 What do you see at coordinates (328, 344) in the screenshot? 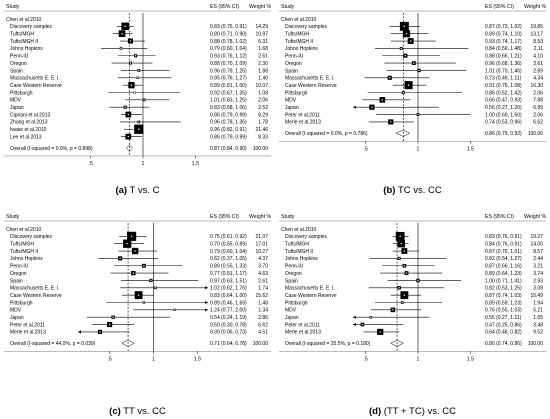
I see `overall-label: Overall (I-squared = 25.5%, p = 0.180)` at bounding box center [328, 344].